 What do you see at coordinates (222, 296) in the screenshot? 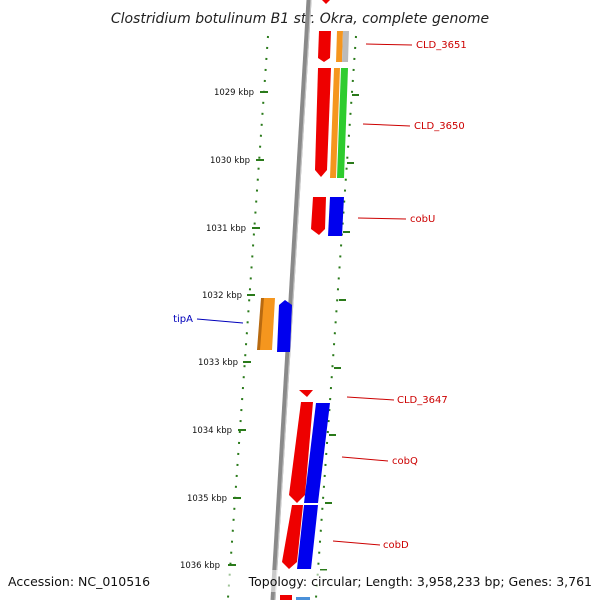
I see `tick-label: 1032 kbp` at bounding box center [222, 296].